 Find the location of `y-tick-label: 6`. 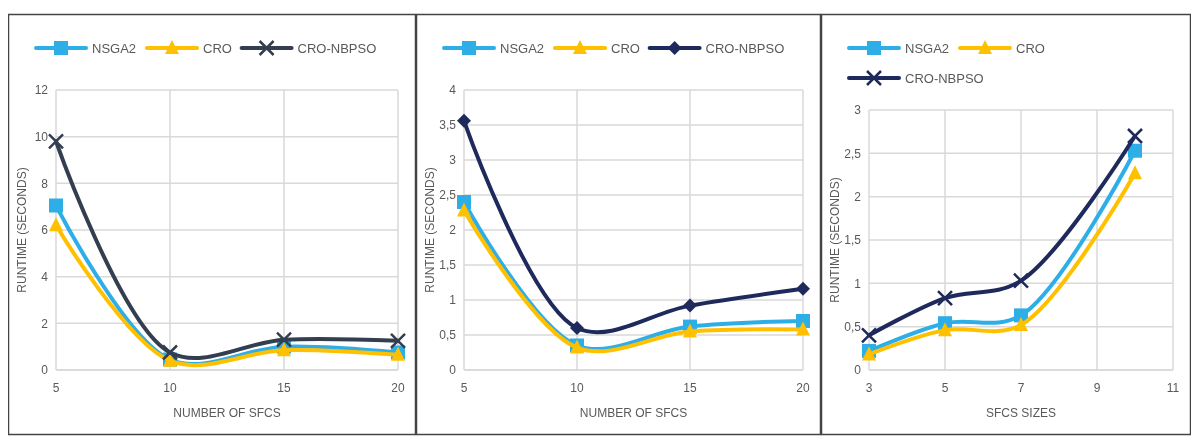

y-tick-label: 6 is located at coordinates (45, 230).